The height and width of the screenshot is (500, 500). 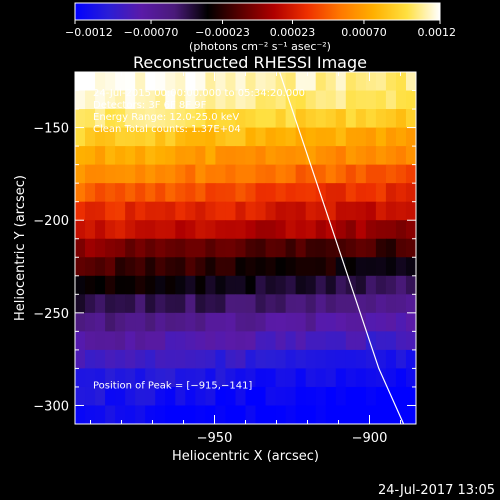 What do you see at coordinates (364, 32) in the screenshot?
I see `colorbar-tick-label: 0.00070` at bounding box center [364, 32].